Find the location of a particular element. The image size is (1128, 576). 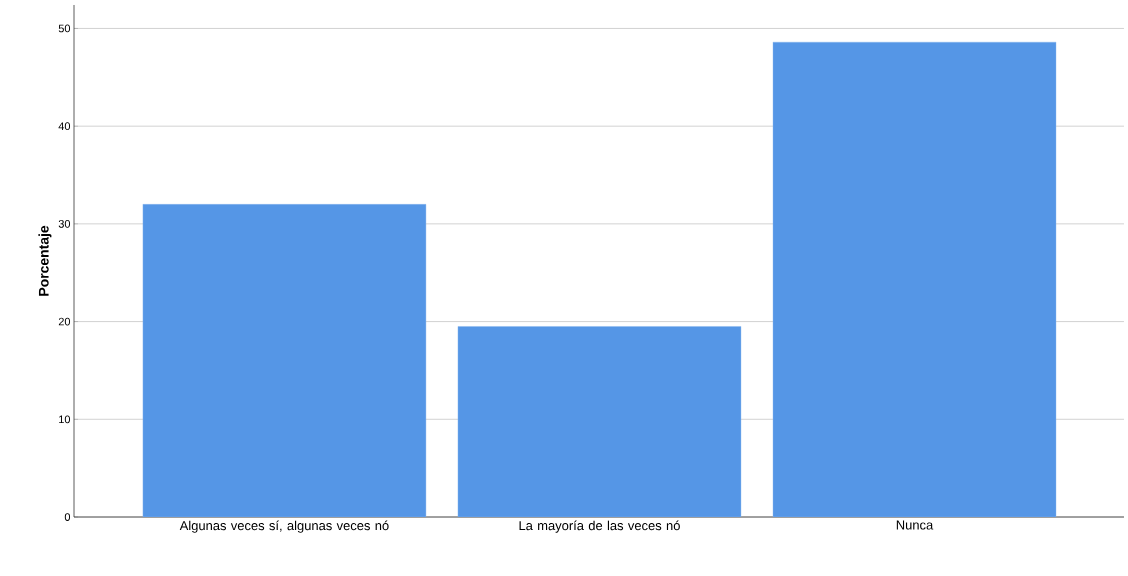

y-axis-title: Porcentaje is located at coordinates (45, 260).